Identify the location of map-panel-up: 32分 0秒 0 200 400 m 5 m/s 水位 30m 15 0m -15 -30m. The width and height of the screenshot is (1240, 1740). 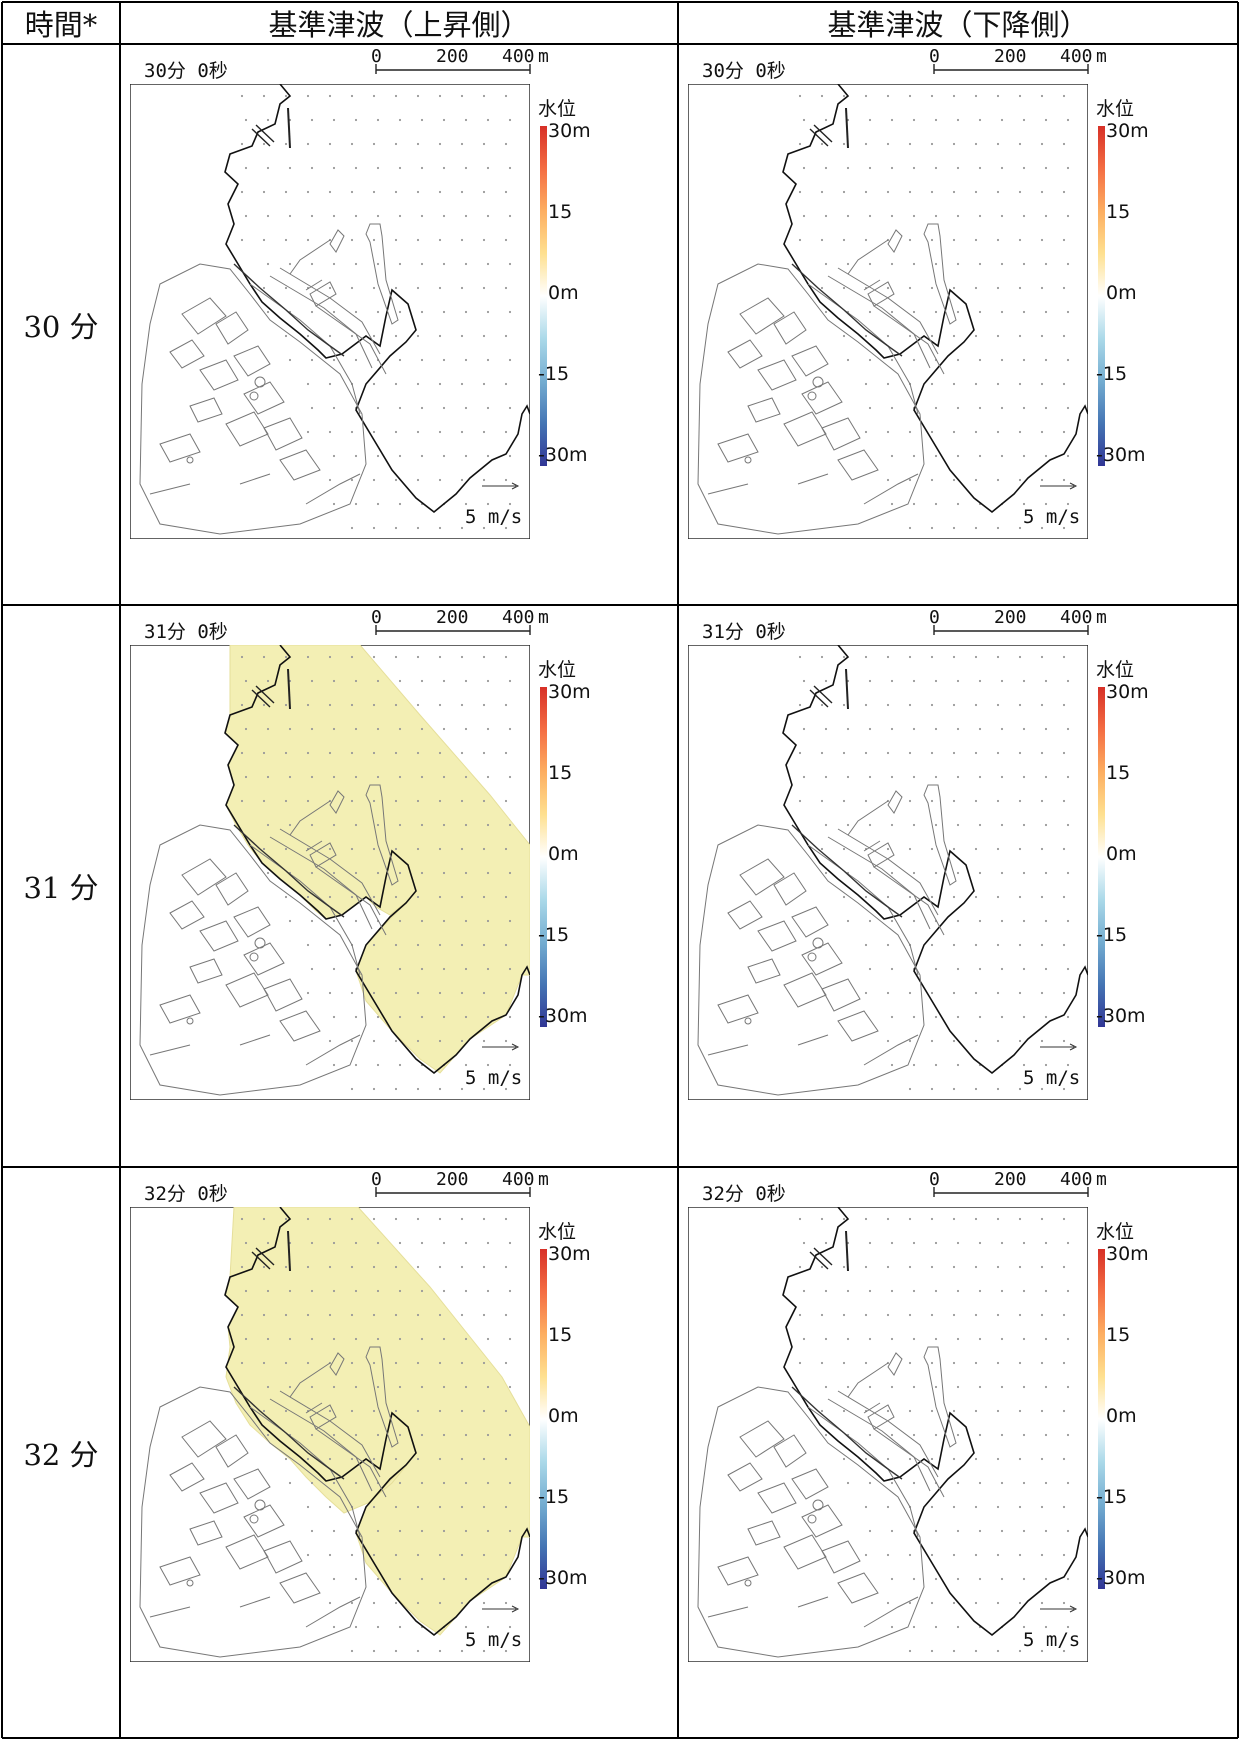
(399, 1452).